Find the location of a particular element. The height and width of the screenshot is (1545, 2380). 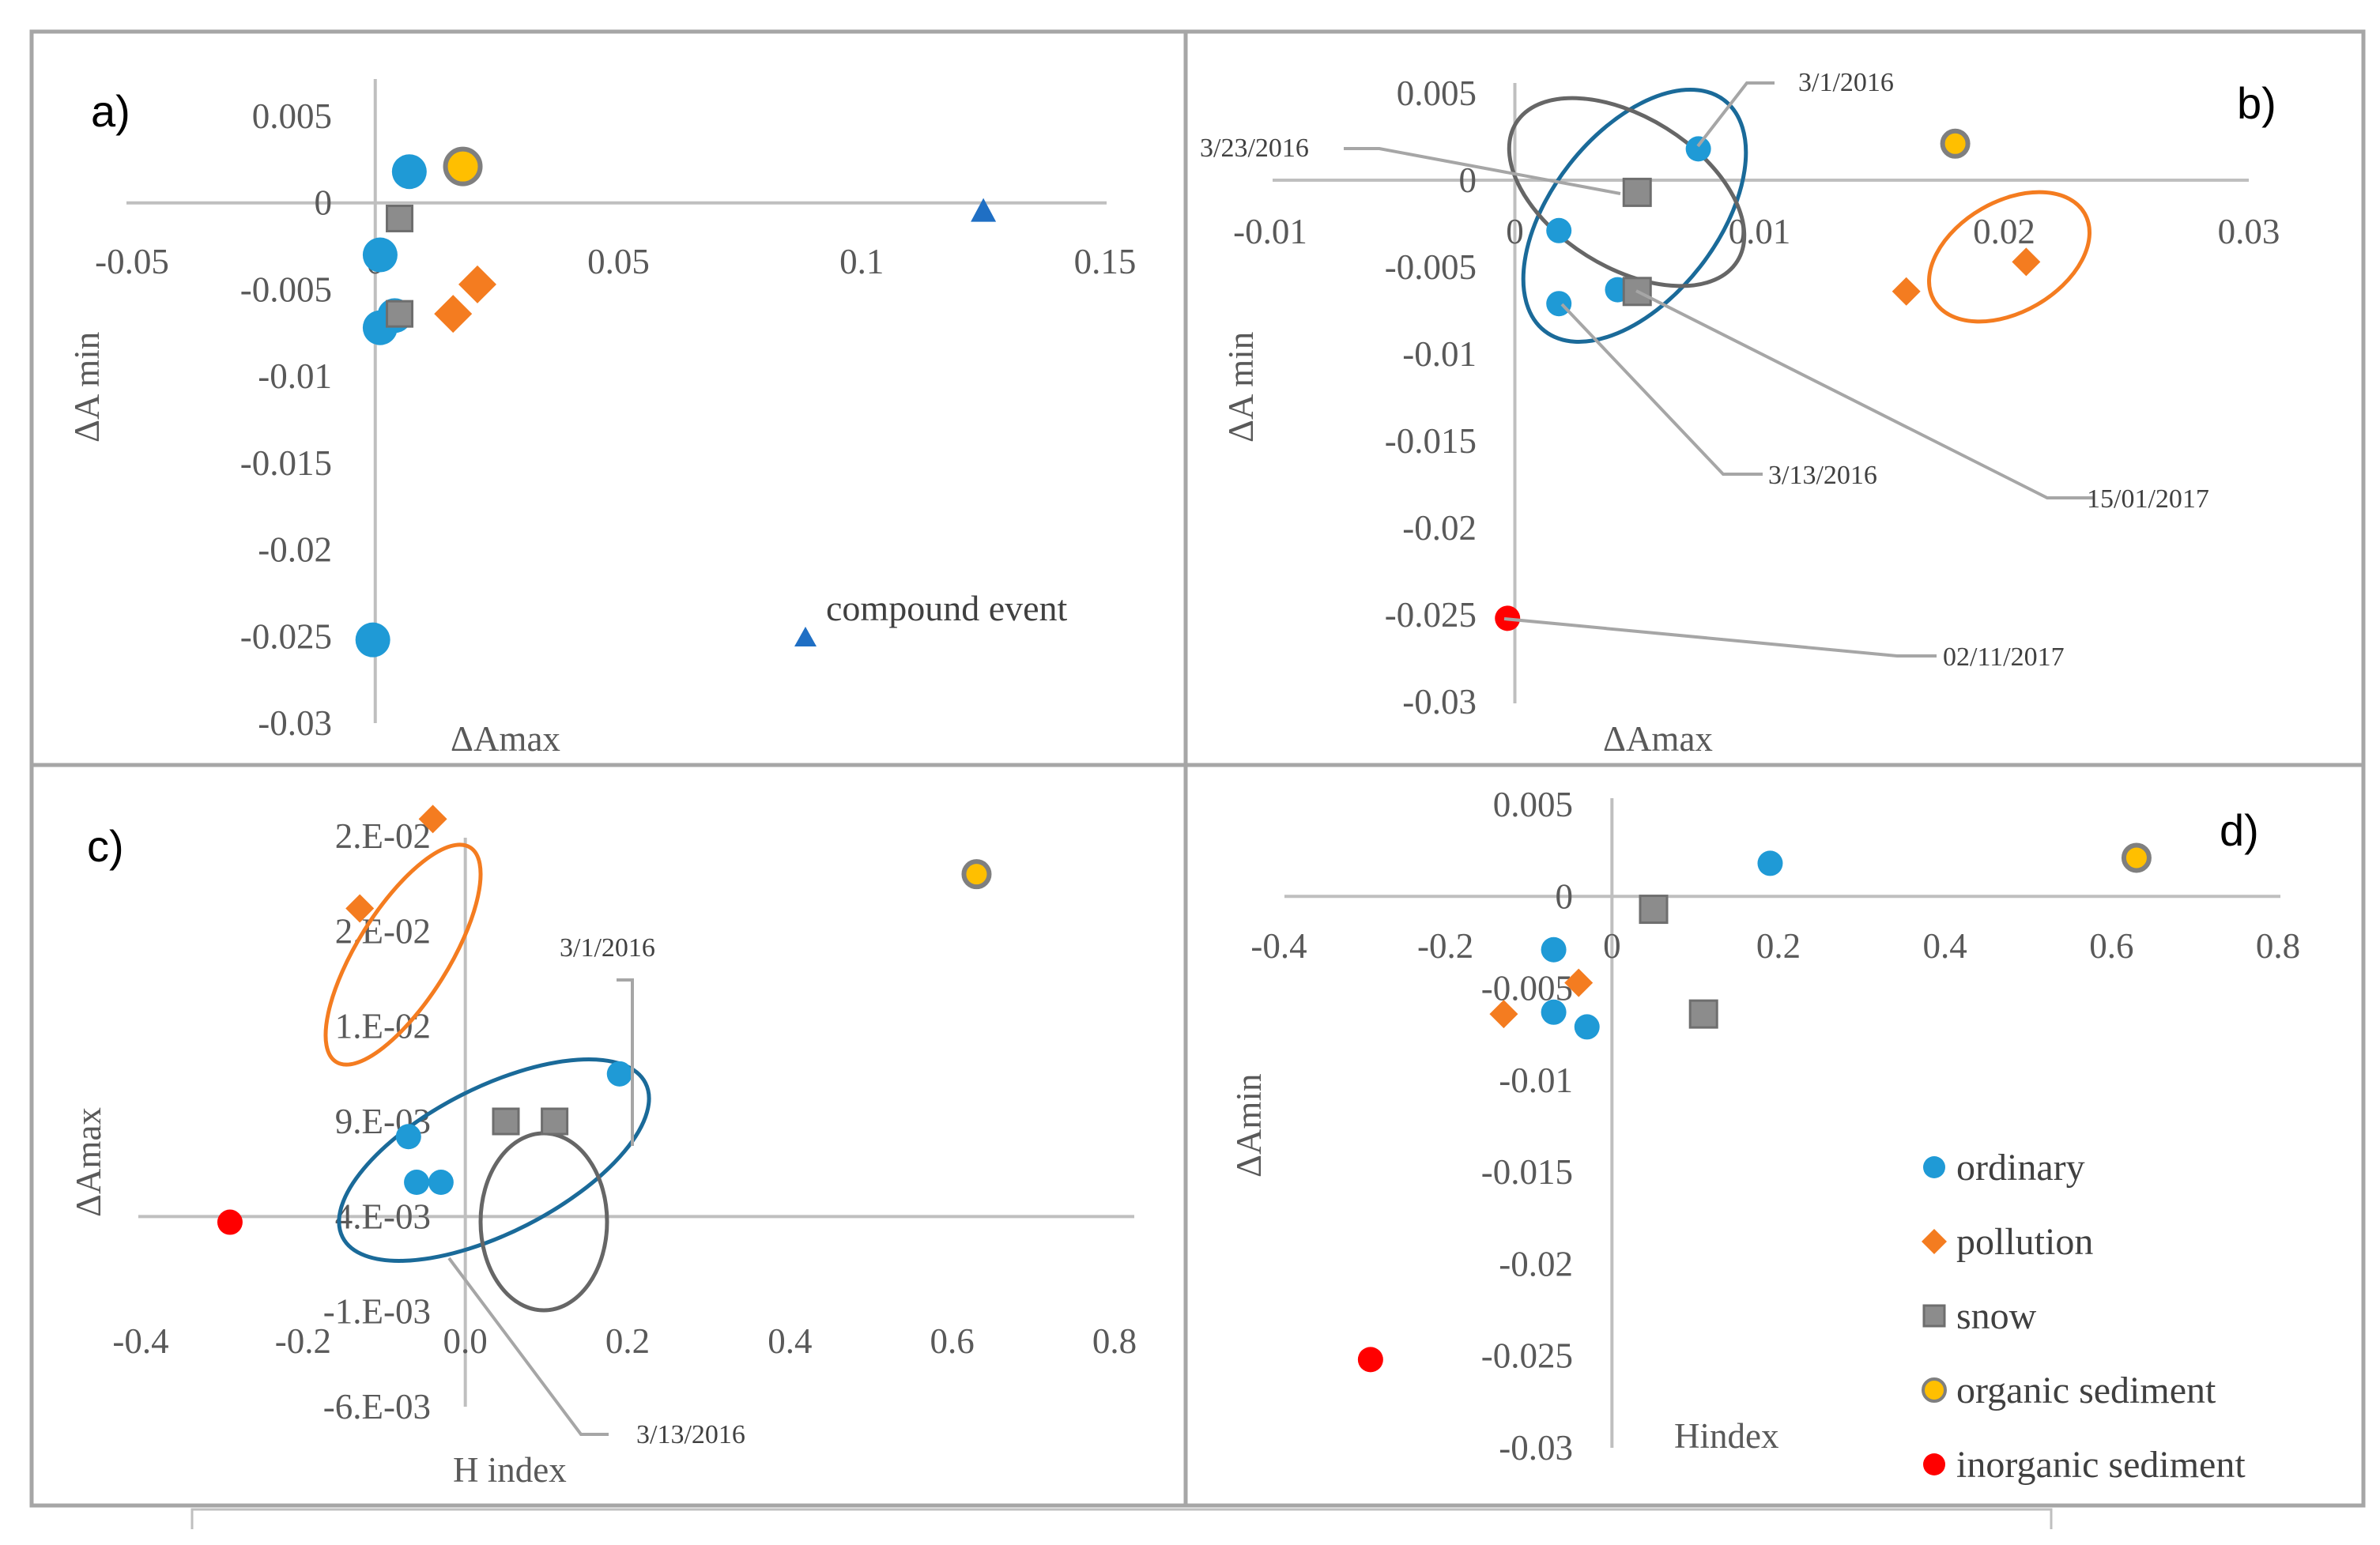

panel-b-y-title: ΔA min is located at coordinates (1241, 387).